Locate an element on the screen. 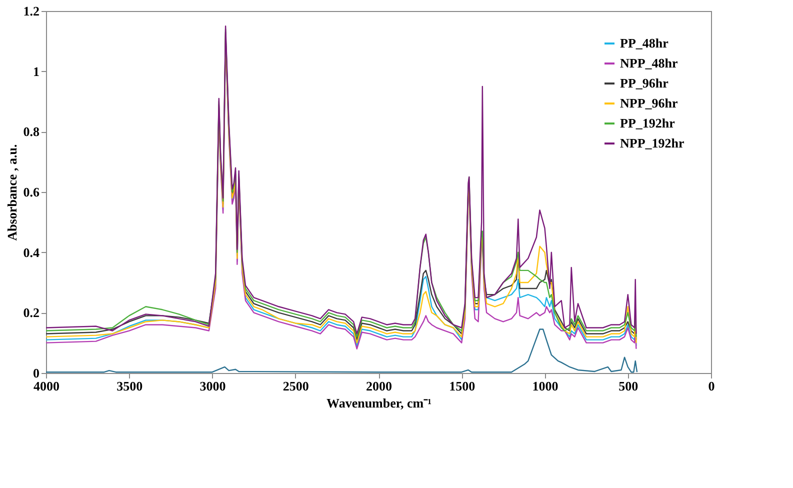  y-tick-label: 0 is located at coordinates (36, 373).